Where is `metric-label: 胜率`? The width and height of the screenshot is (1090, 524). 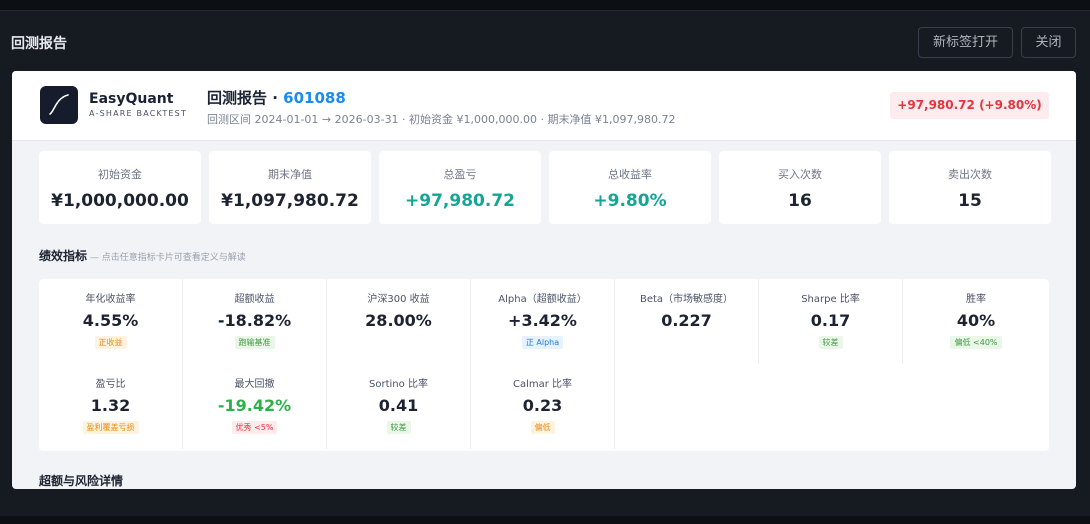
metric-label: 胜率 is located at coordinates (976, 299).